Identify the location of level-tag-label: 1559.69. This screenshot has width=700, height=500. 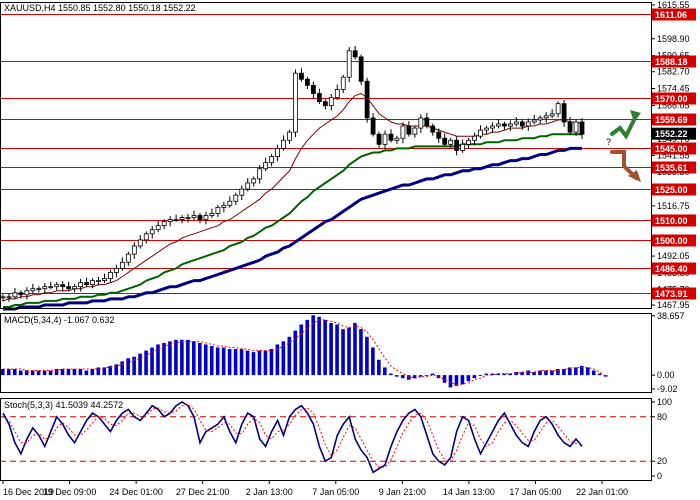
(671, 120).